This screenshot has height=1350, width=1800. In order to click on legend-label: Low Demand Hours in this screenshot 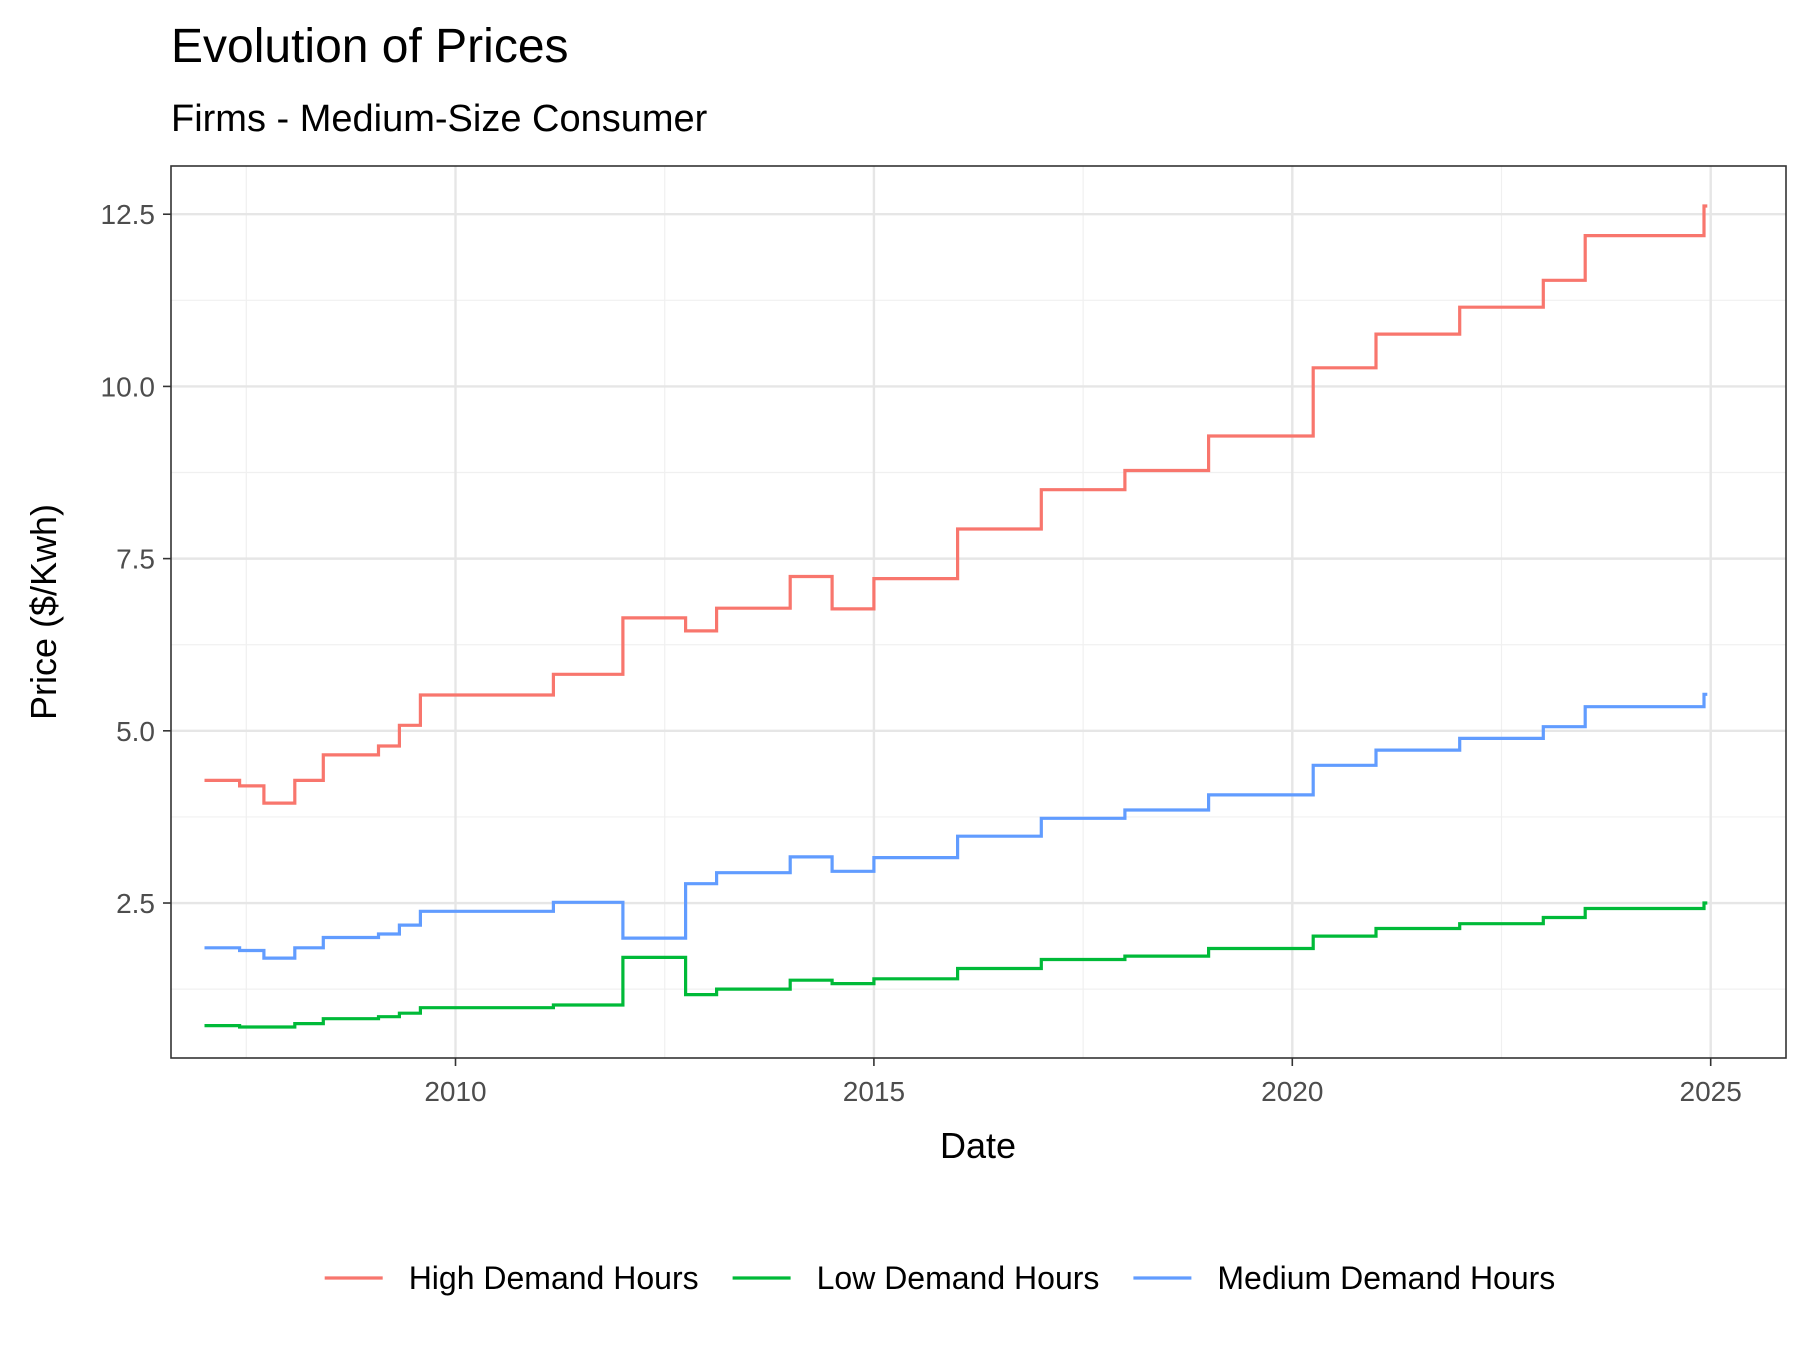, I will do `click(958, 1278)`.